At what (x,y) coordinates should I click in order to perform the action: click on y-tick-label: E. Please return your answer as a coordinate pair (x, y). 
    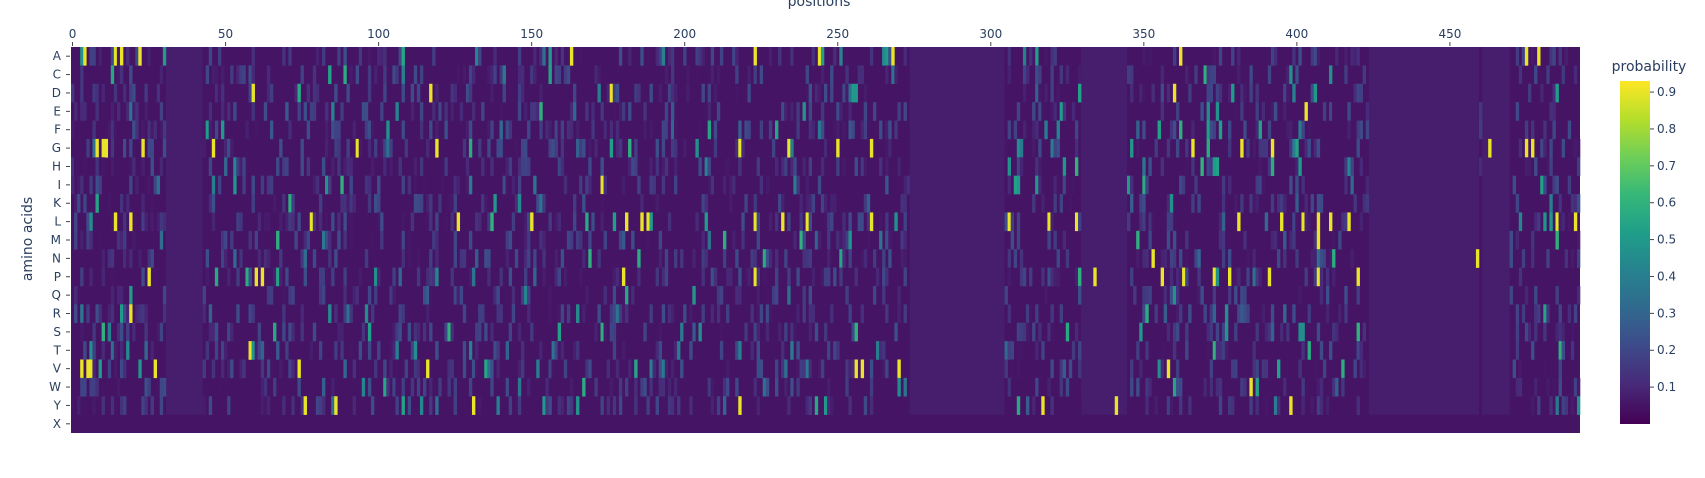
    Looking at the image, I should click on (57, 111).